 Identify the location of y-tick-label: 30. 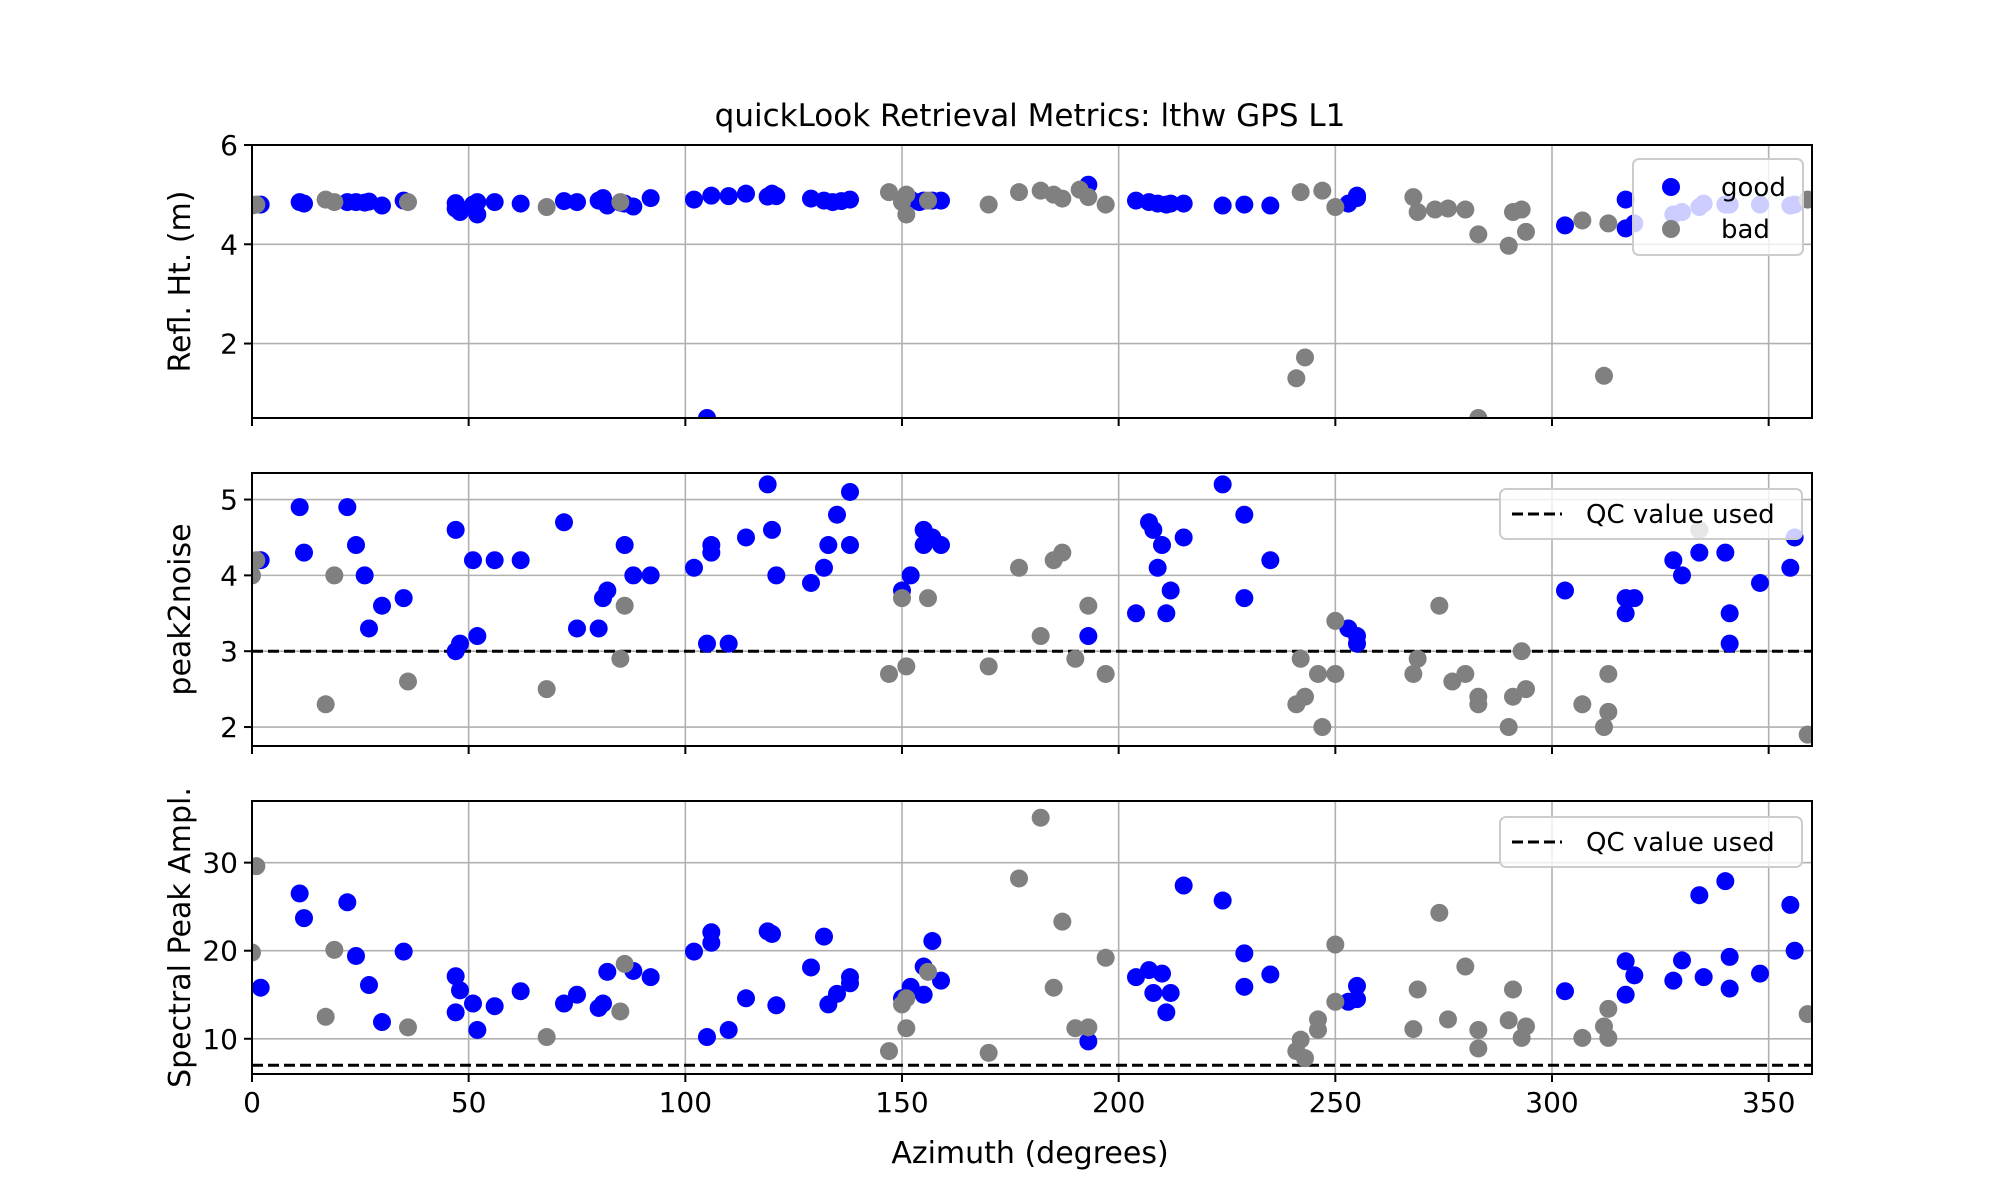
(220, 863).